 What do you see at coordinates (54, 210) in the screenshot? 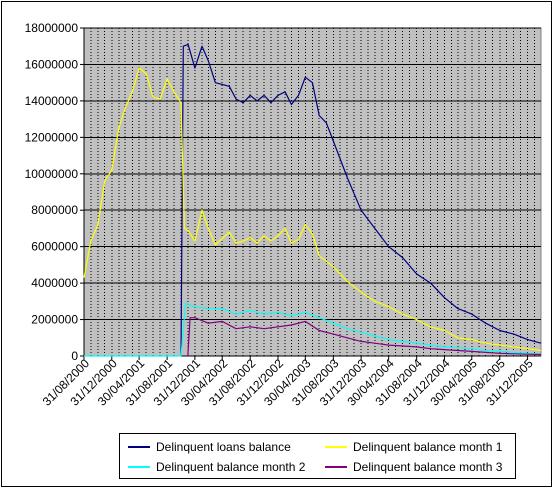
I see `y-tick-label: 8000000` at bounding box center [54, 210].